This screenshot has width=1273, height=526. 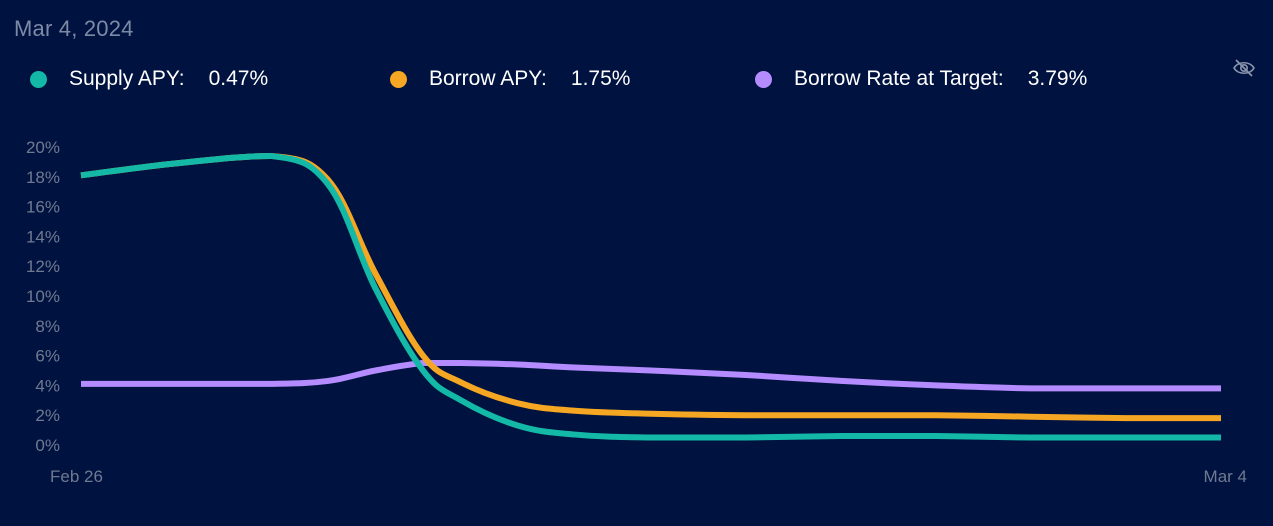 What do you see at coordinates (43, 147) in the screenshot?
I see `y-tick-label: 20%` at bounding box center [43, 147].